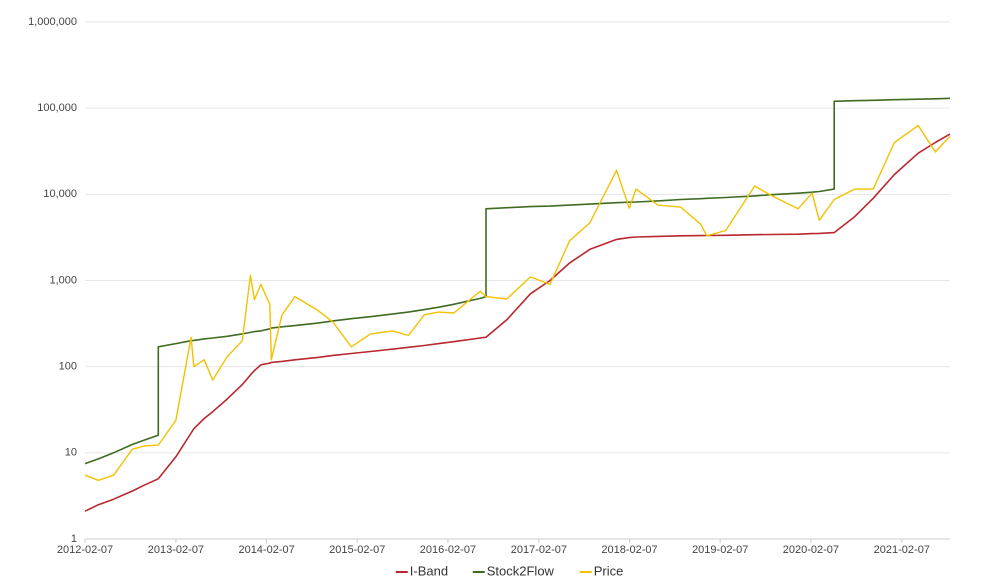  What do you see at coordinates (609, 570) in the screenshot?
I see `legend-label: Price` at bounding box center [609, 570].